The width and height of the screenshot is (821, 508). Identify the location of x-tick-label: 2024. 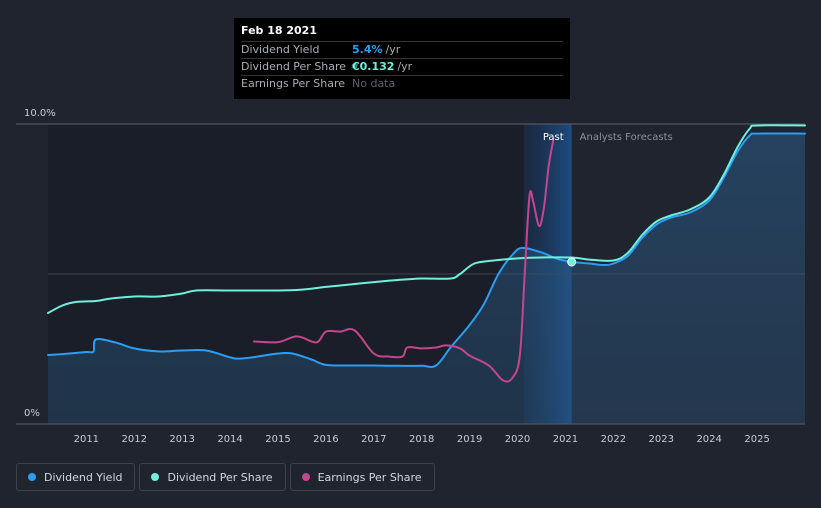
(708, 439).